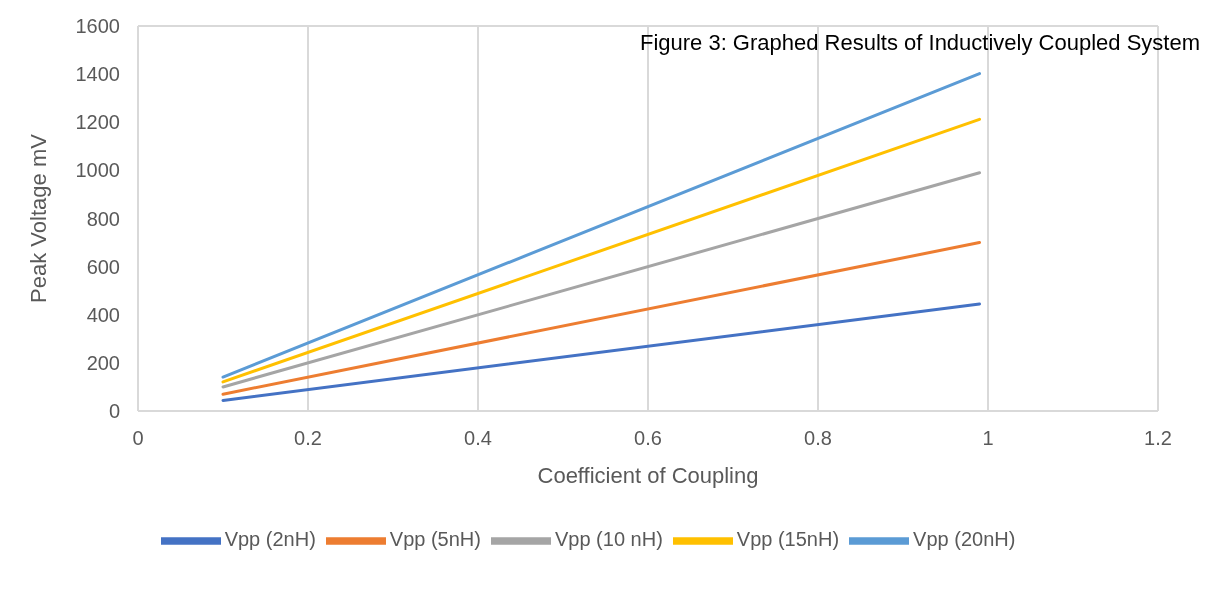 Image resolution: width=1208 pixels, height=589 pixels. Describe the element at coordinates (308, 438) in the screenshot. I see `x-tick-label: 0.2` at that location.